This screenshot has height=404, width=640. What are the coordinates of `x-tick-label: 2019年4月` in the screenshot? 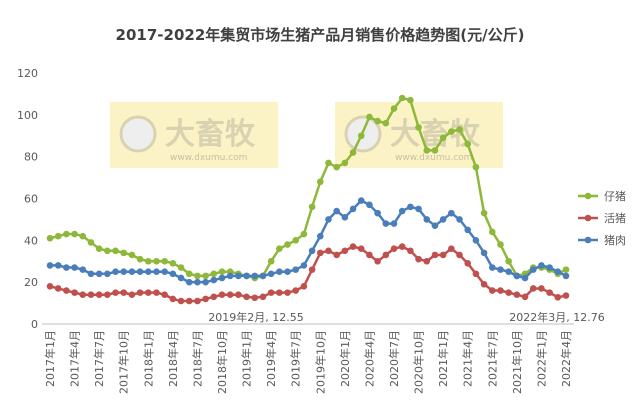 It's located at (271, 358).